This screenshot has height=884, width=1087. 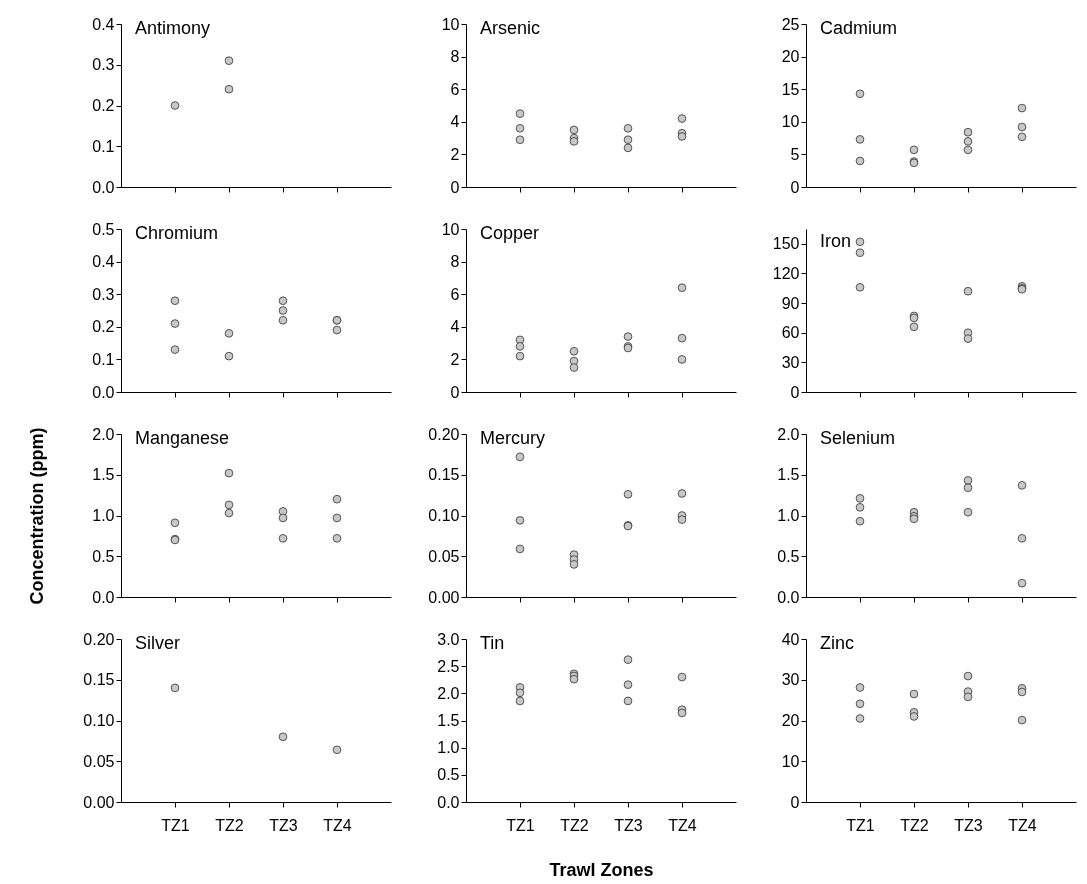 I want to click on y-tick-label: 3.0, so click(x=448, y=639).